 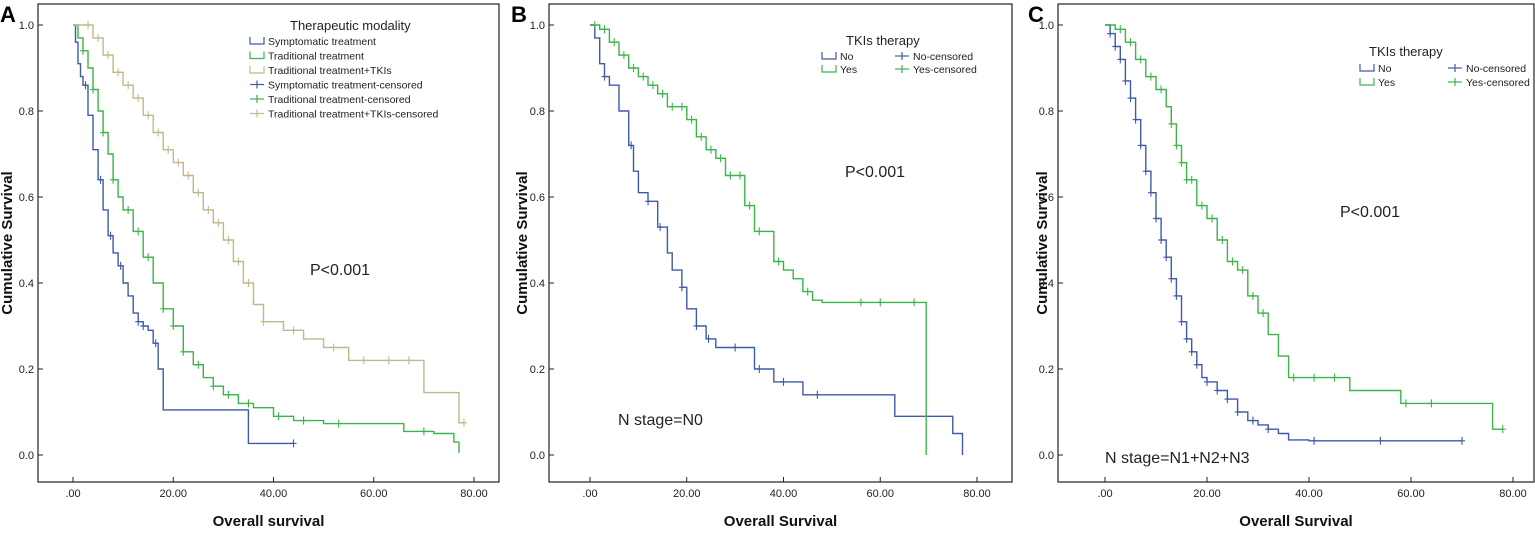 What do you see at coordinates (350, 25) in the screenshot?
I see `legend-title: Therapeutic modality` at bounding box center [350, 25].